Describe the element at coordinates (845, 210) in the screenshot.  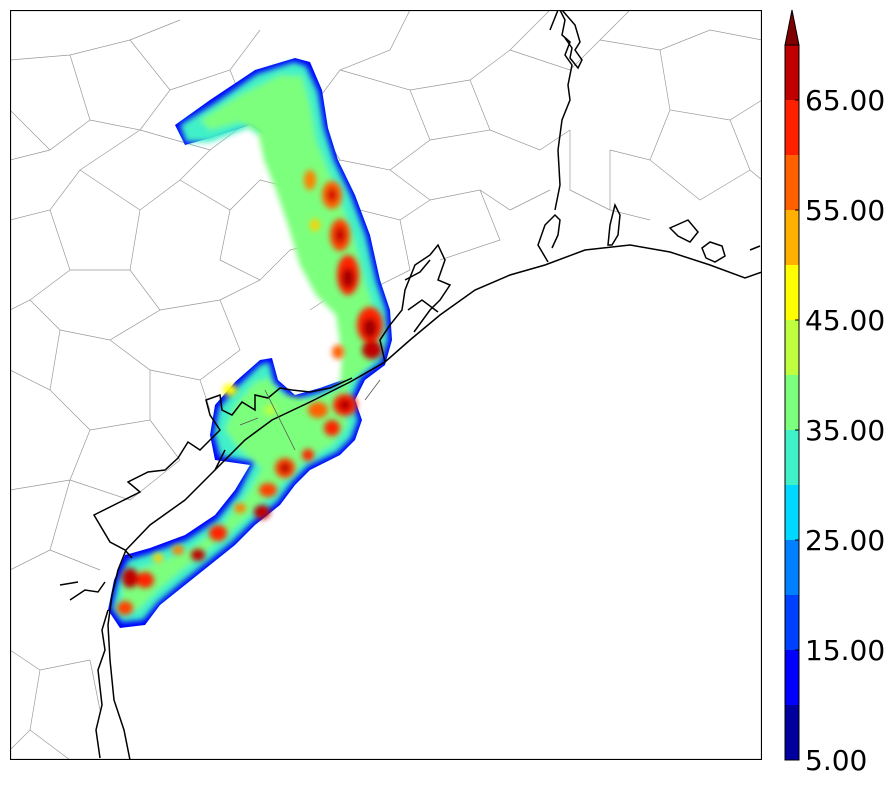
I see `colorbar-tick-label: 55.00` at that location.